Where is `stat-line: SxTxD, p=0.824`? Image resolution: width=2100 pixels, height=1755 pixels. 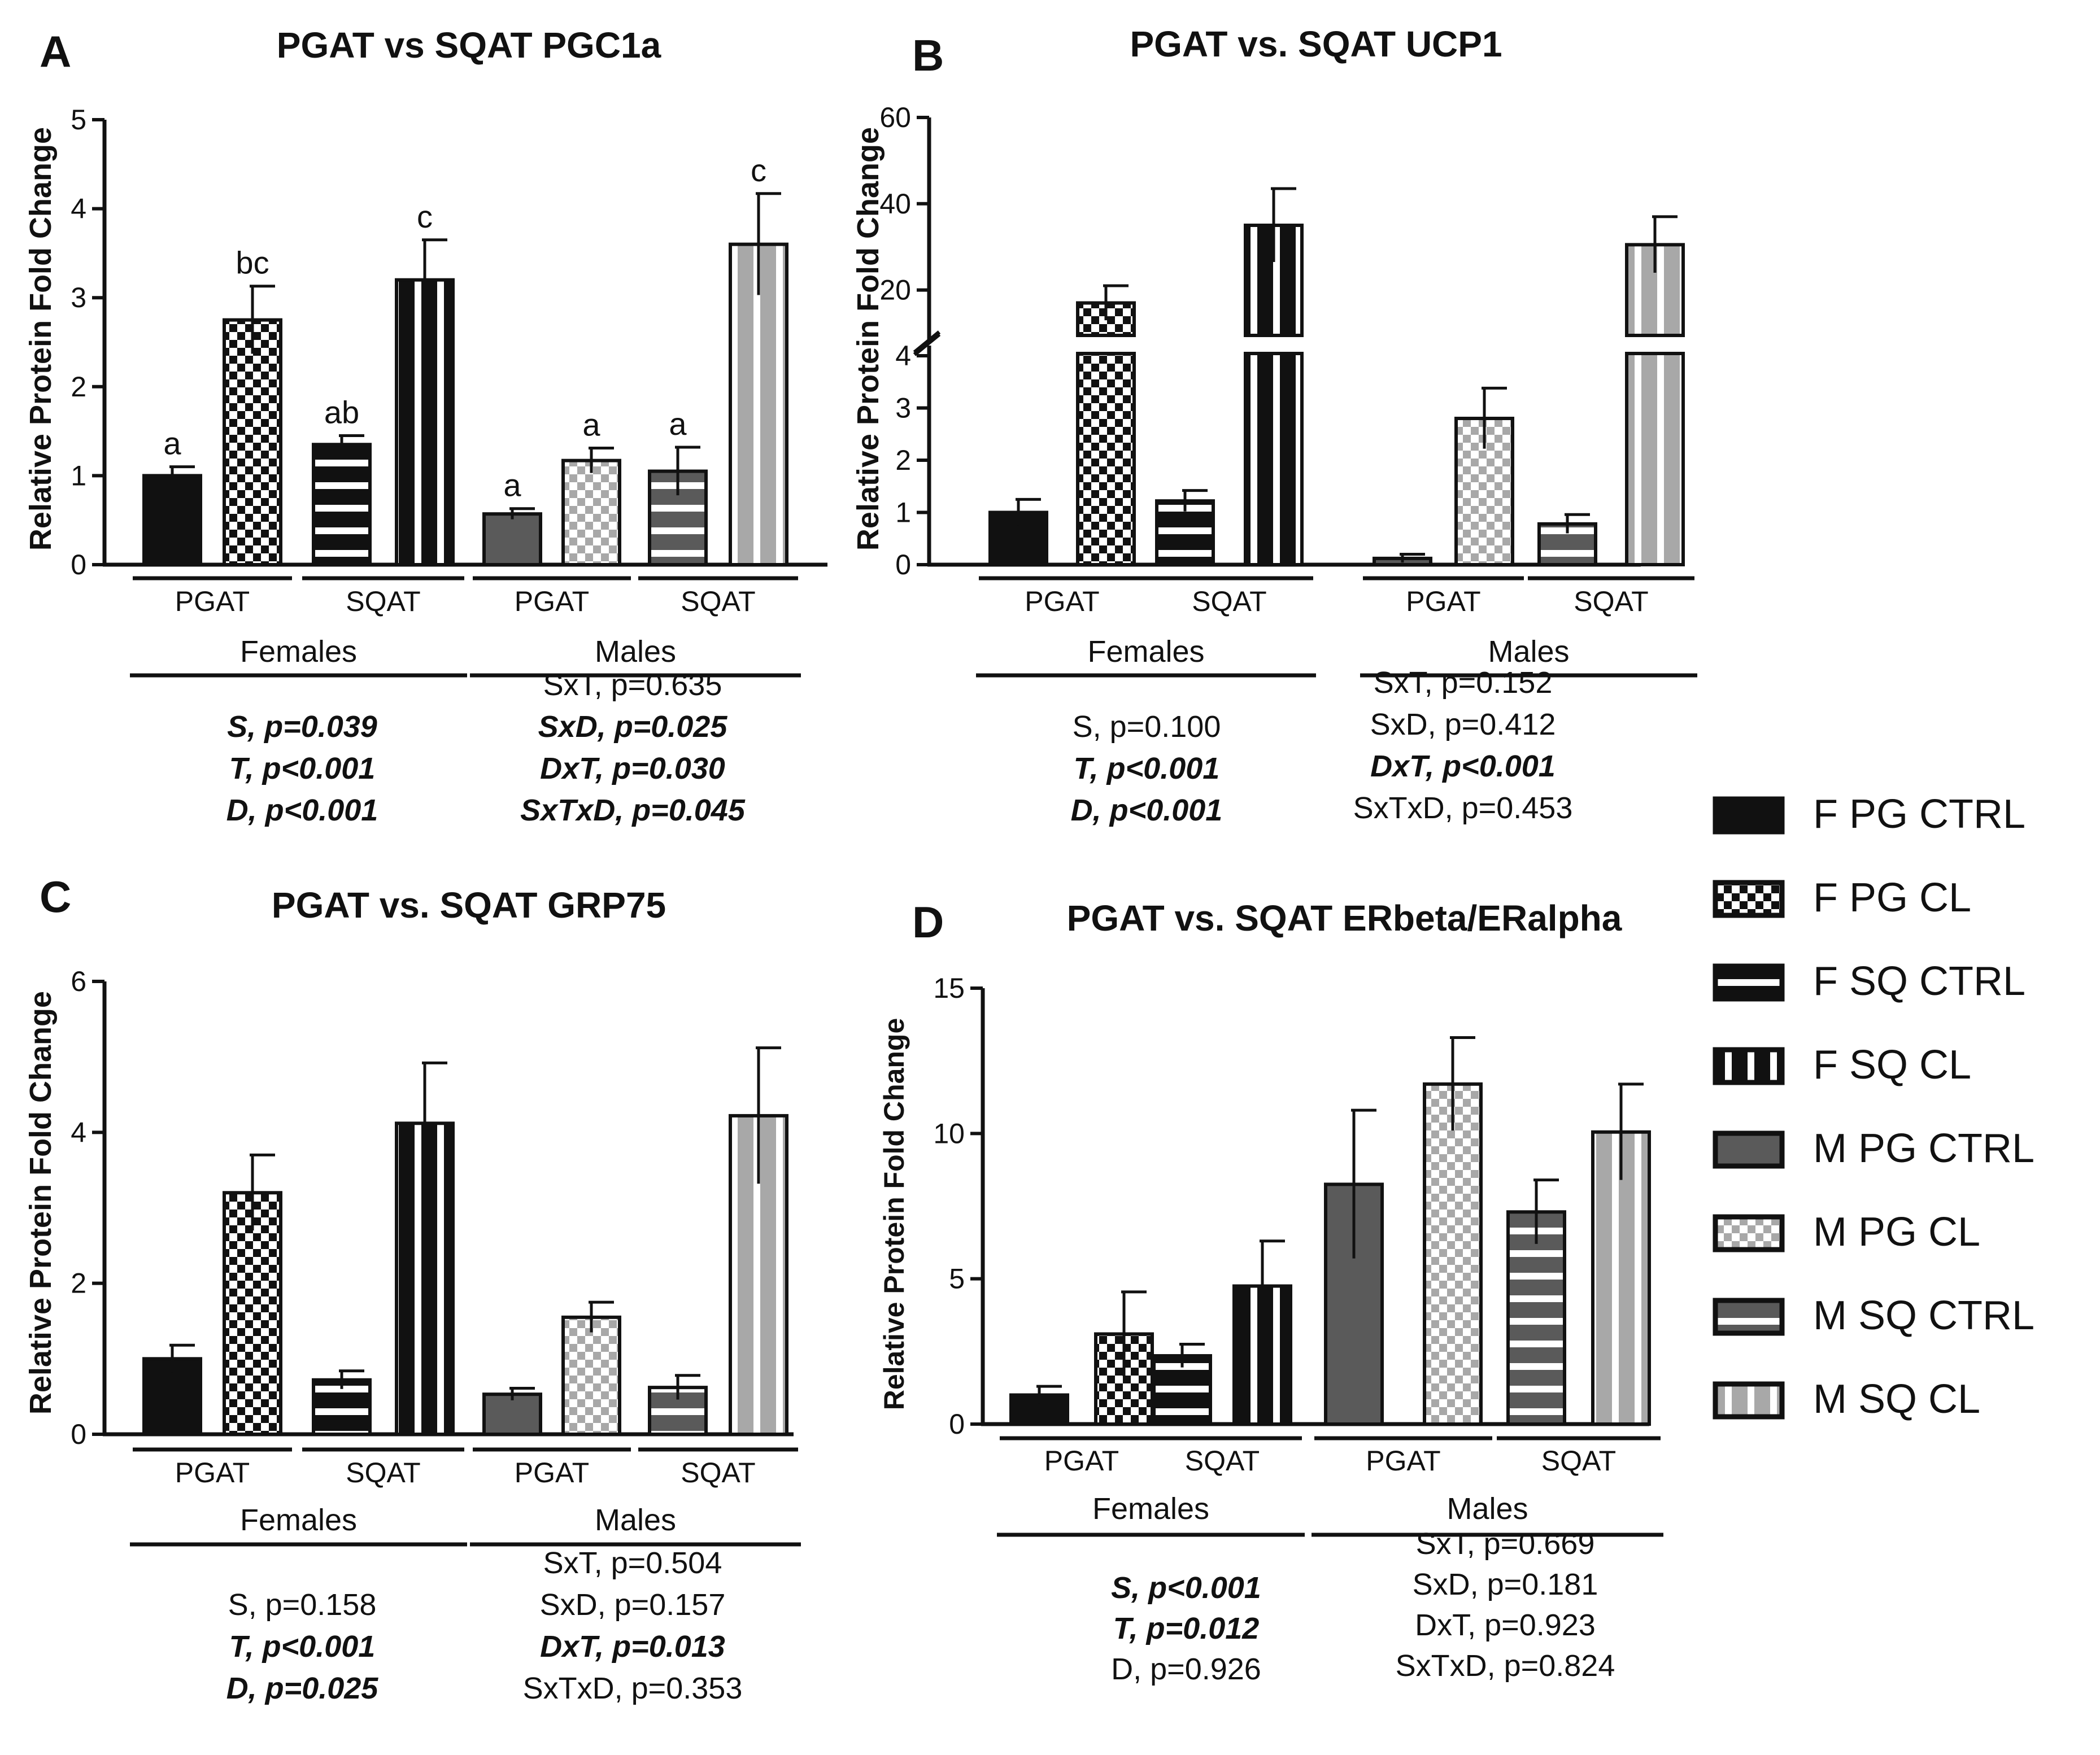 stat-line: SxTxD, p=0.824 is located at coordinates (1505, 1666).